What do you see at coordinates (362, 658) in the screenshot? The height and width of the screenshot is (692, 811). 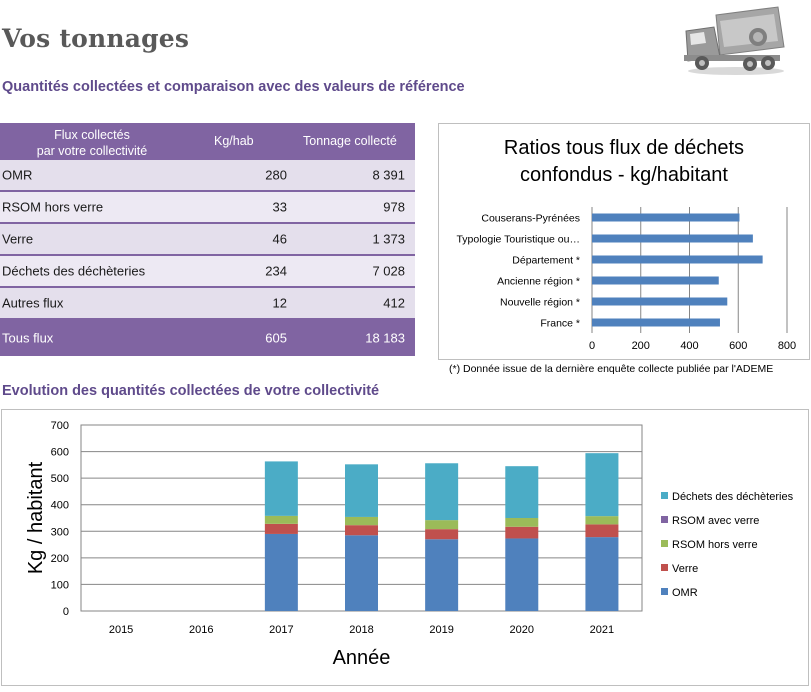 I see `evolution-x-axis-title: Année` at bounding box center [362, 658].